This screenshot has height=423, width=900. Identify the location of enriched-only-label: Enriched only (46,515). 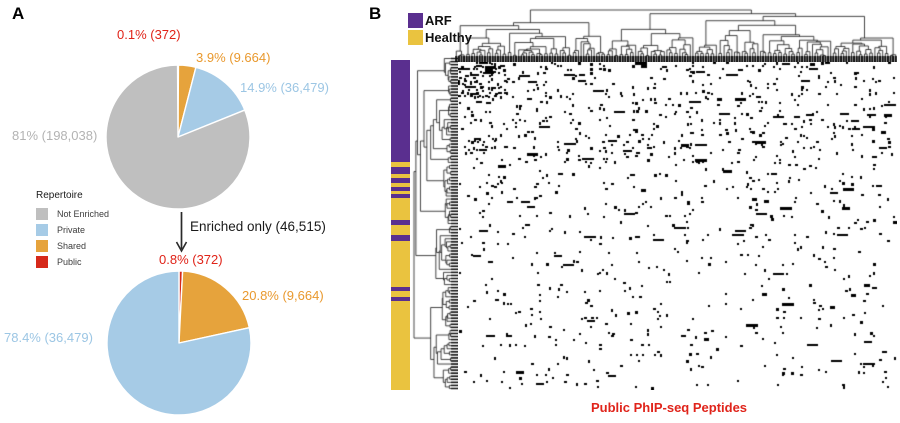
(258, 226).